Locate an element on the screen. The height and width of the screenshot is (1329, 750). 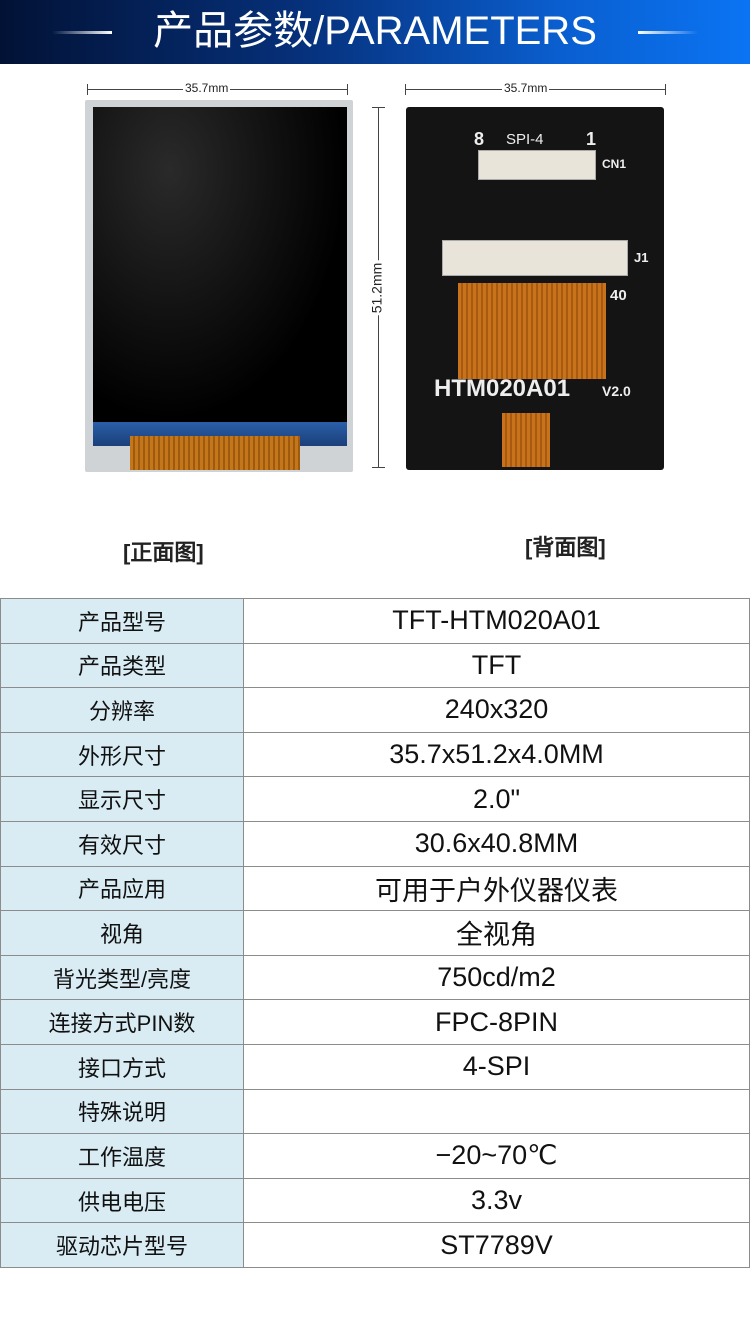
pcb-cn1: CN1 is located at coordinates (614, 164).